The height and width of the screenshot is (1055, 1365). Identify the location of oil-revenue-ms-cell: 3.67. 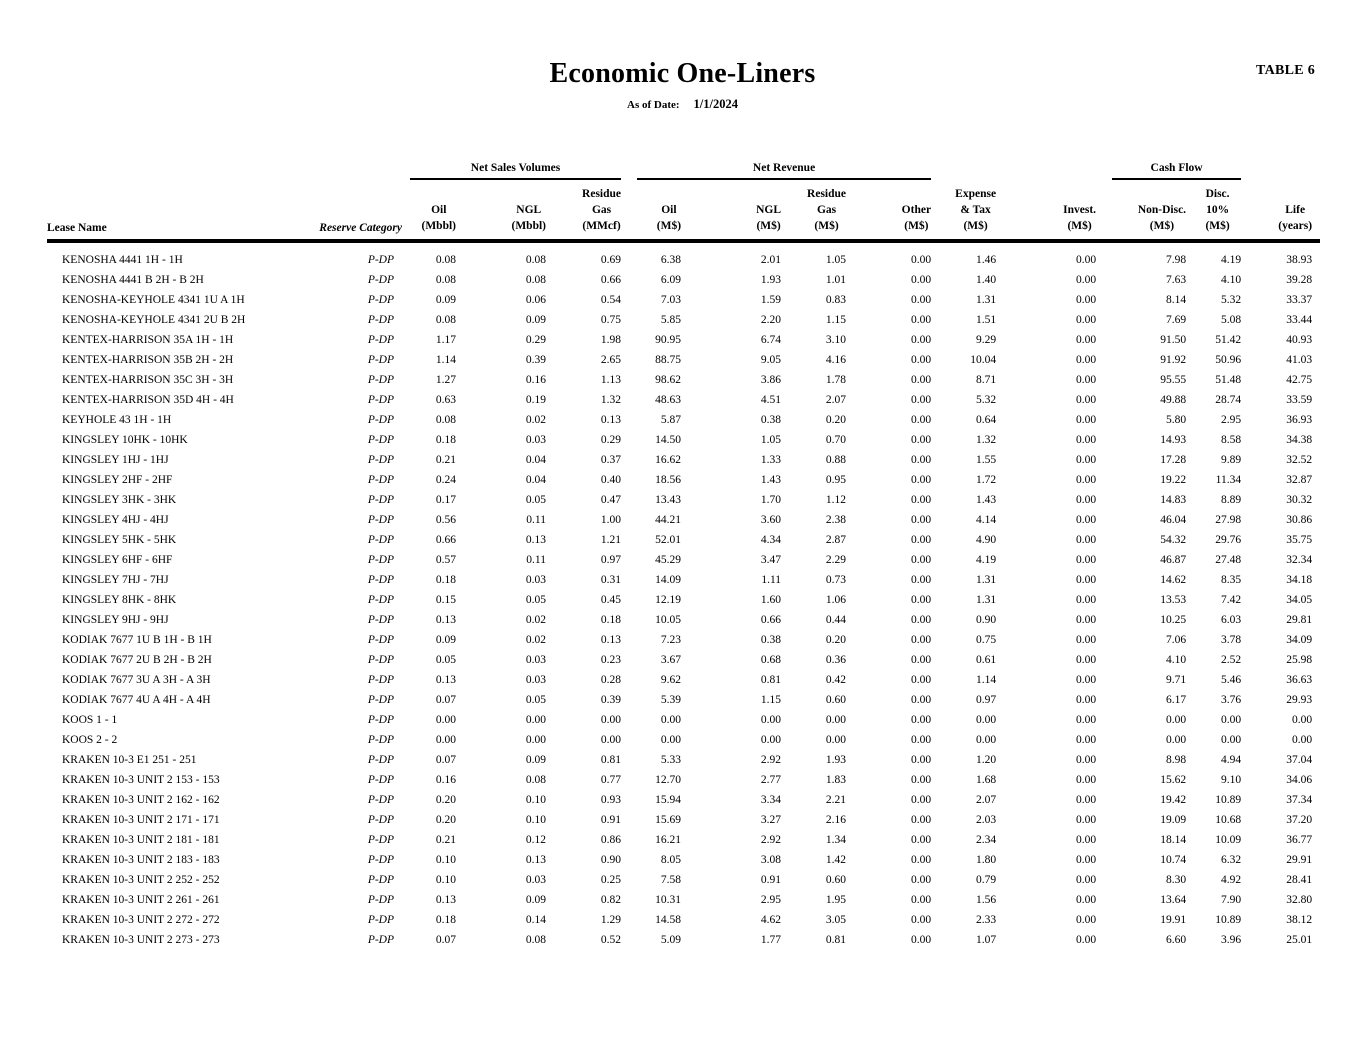
(671, 660).